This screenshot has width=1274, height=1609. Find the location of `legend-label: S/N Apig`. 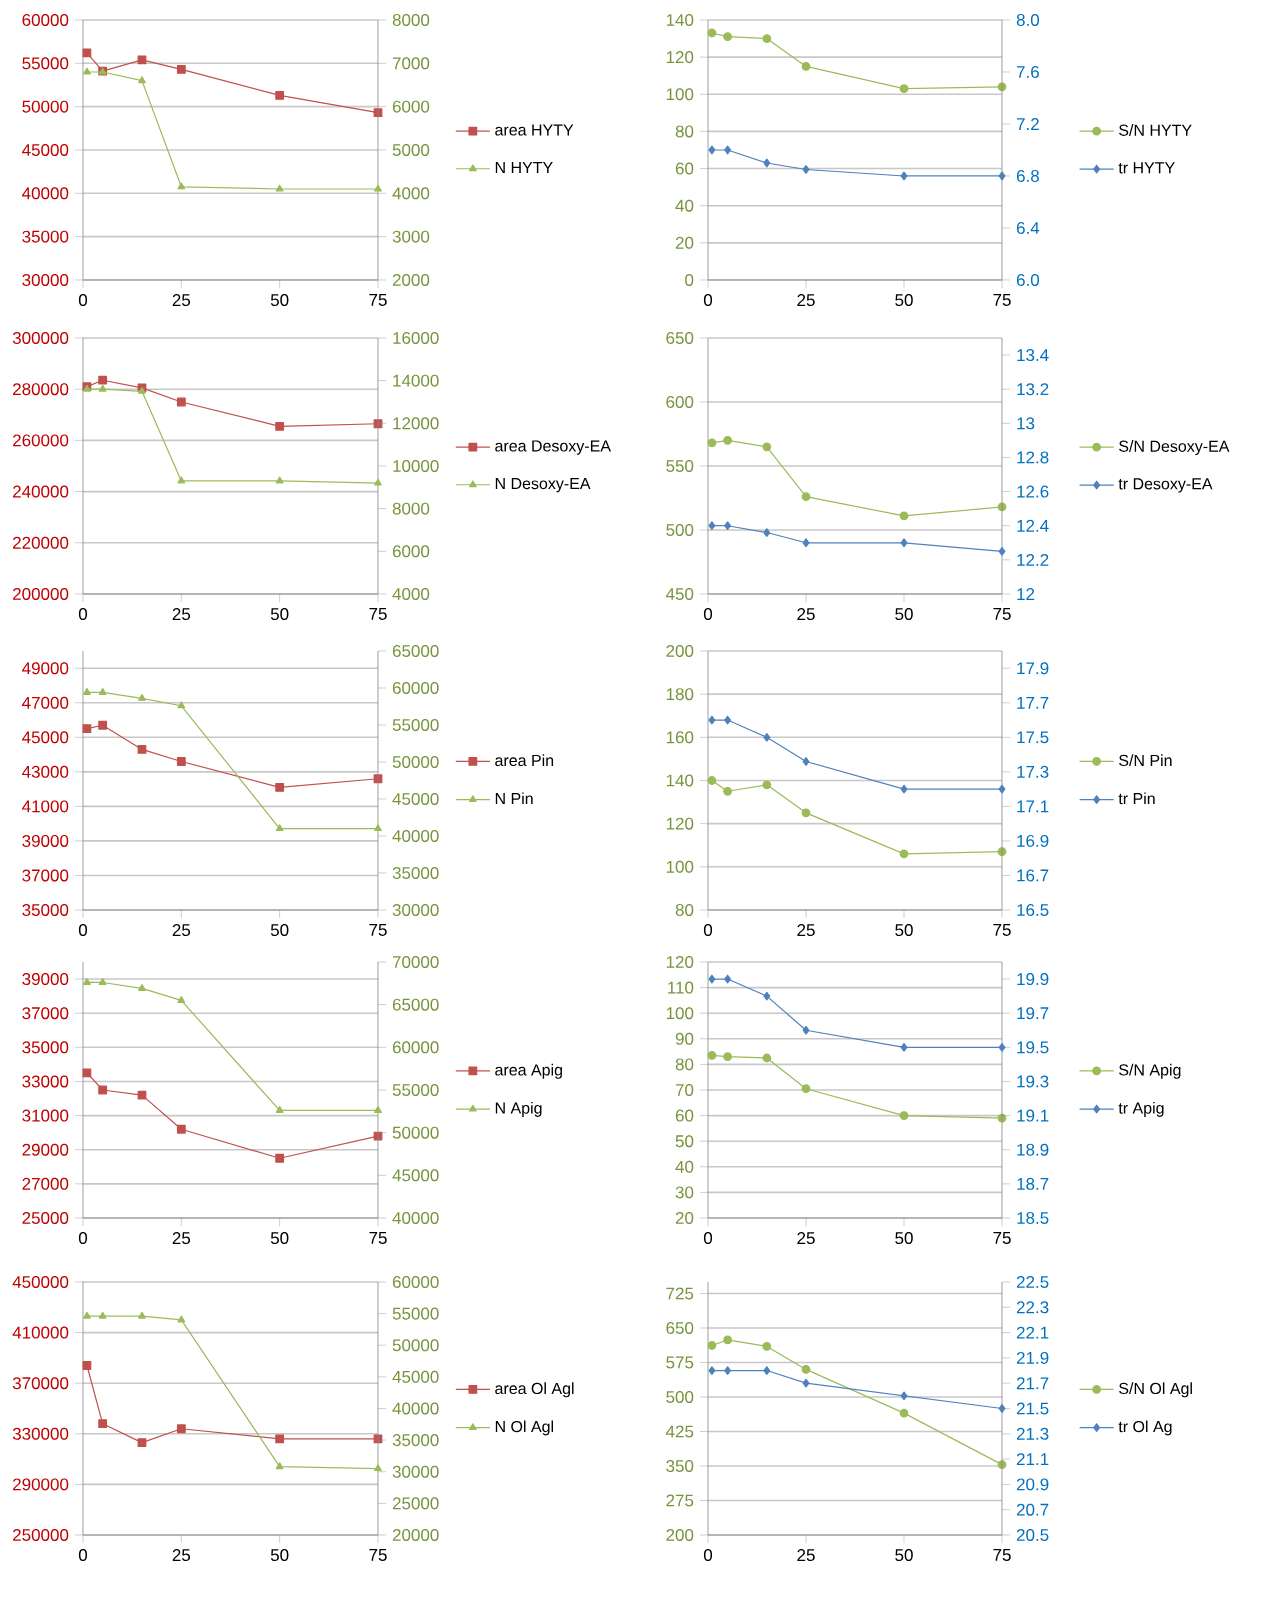

legend-label: S/N Apig is located at coordinates (1150, 1071).